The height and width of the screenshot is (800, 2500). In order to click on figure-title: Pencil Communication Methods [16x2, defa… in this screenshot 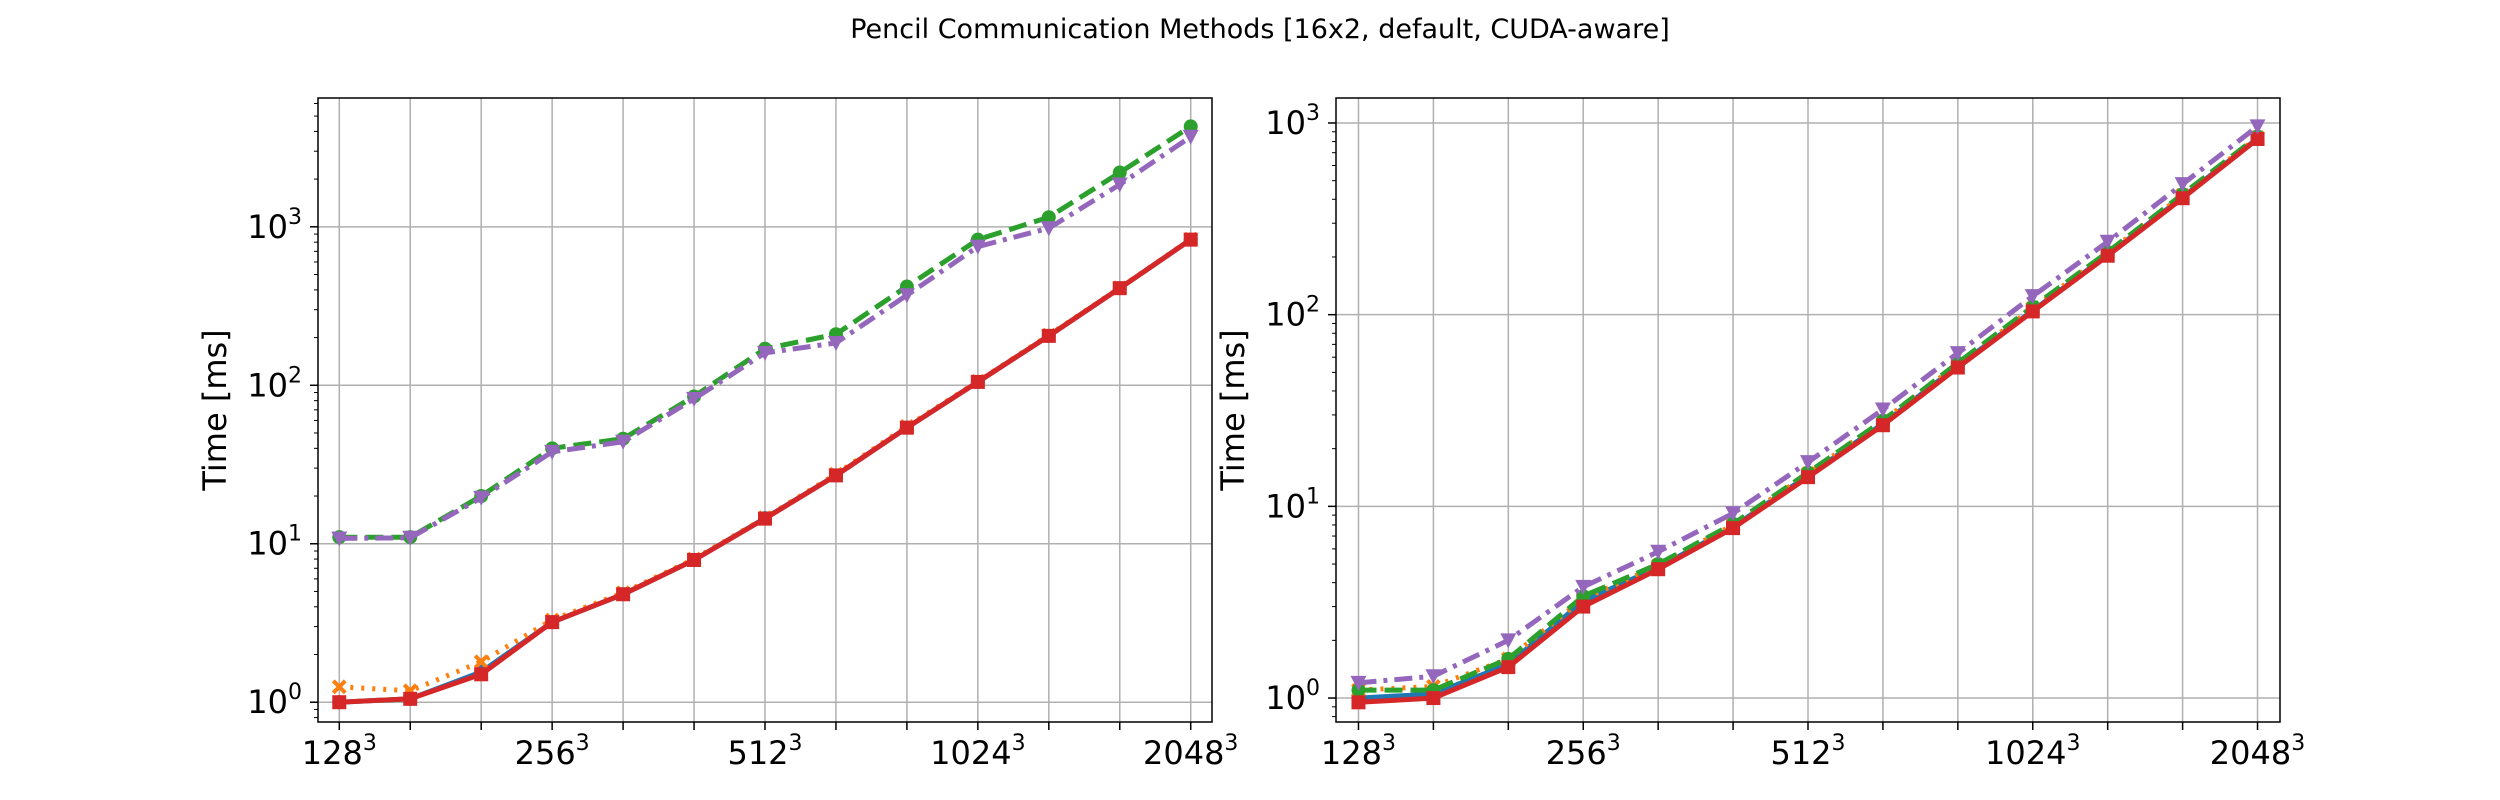, I will do `click(1260, 29)`.